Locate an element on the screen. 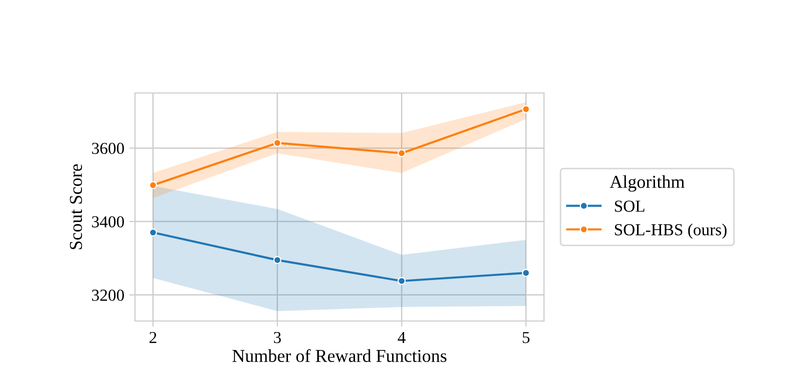 The image size is (804, 372). x-tick-label: 5 is located at coordinates (526, 338).